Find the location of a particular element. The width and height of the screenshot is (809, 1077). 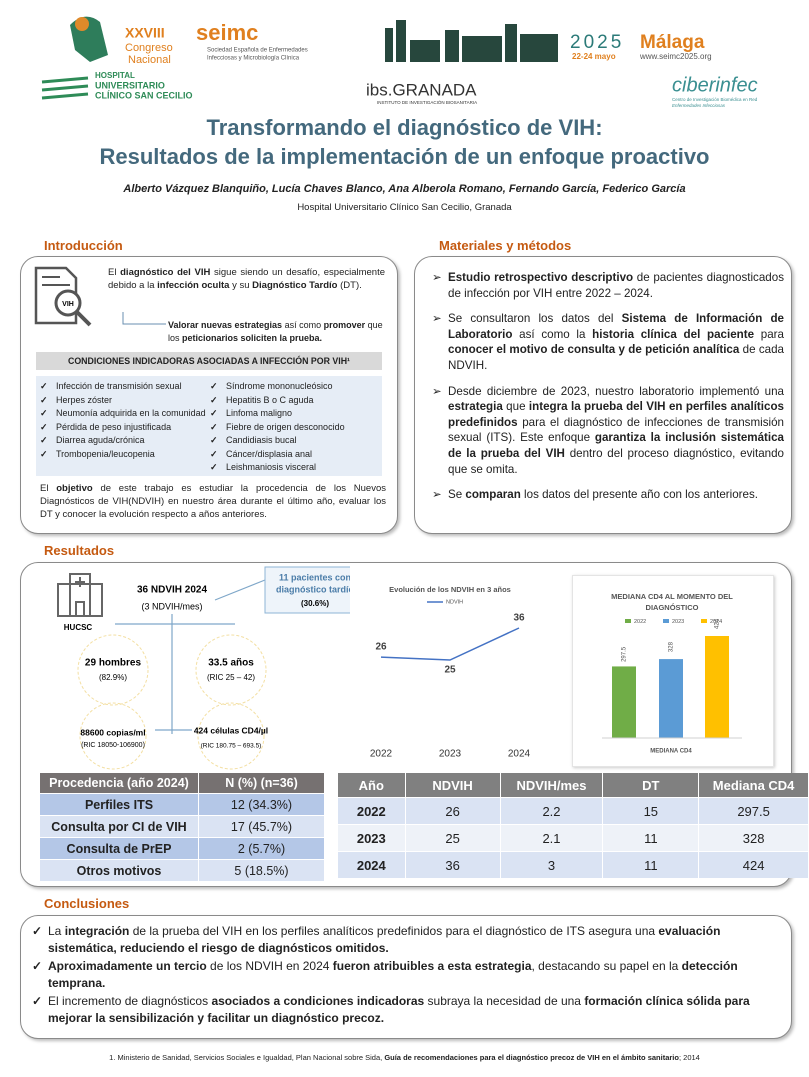

logo-text: CLÍNICO SAN CECILIO is located at coordinates (144, 95).